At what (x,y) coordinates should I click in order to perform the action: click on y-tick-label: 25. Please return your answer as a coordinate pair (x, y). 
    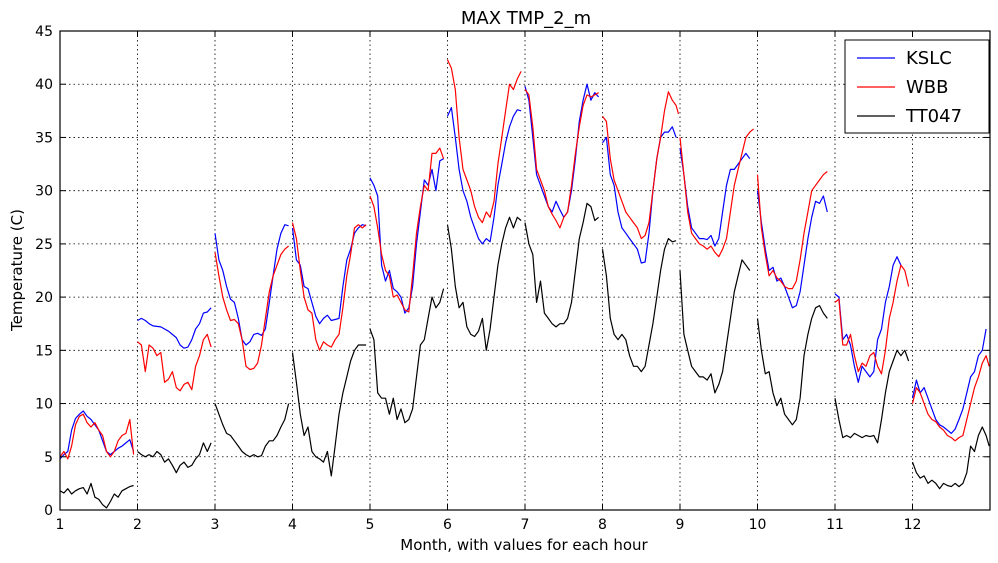
    Looking at the image, I should click on (44, 245).